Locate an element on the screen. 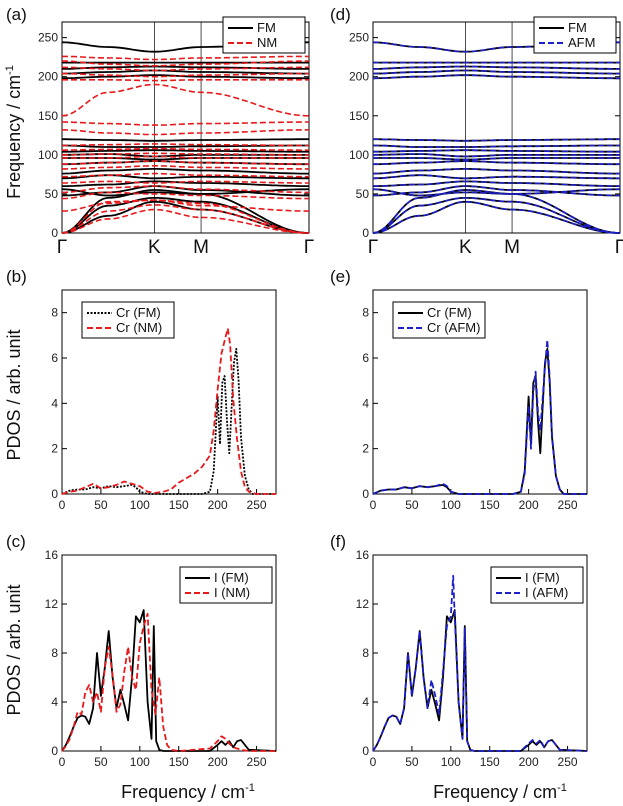  pdos-xlabel-right: Frequency / cm-1 is located at coordinates (500, 792).